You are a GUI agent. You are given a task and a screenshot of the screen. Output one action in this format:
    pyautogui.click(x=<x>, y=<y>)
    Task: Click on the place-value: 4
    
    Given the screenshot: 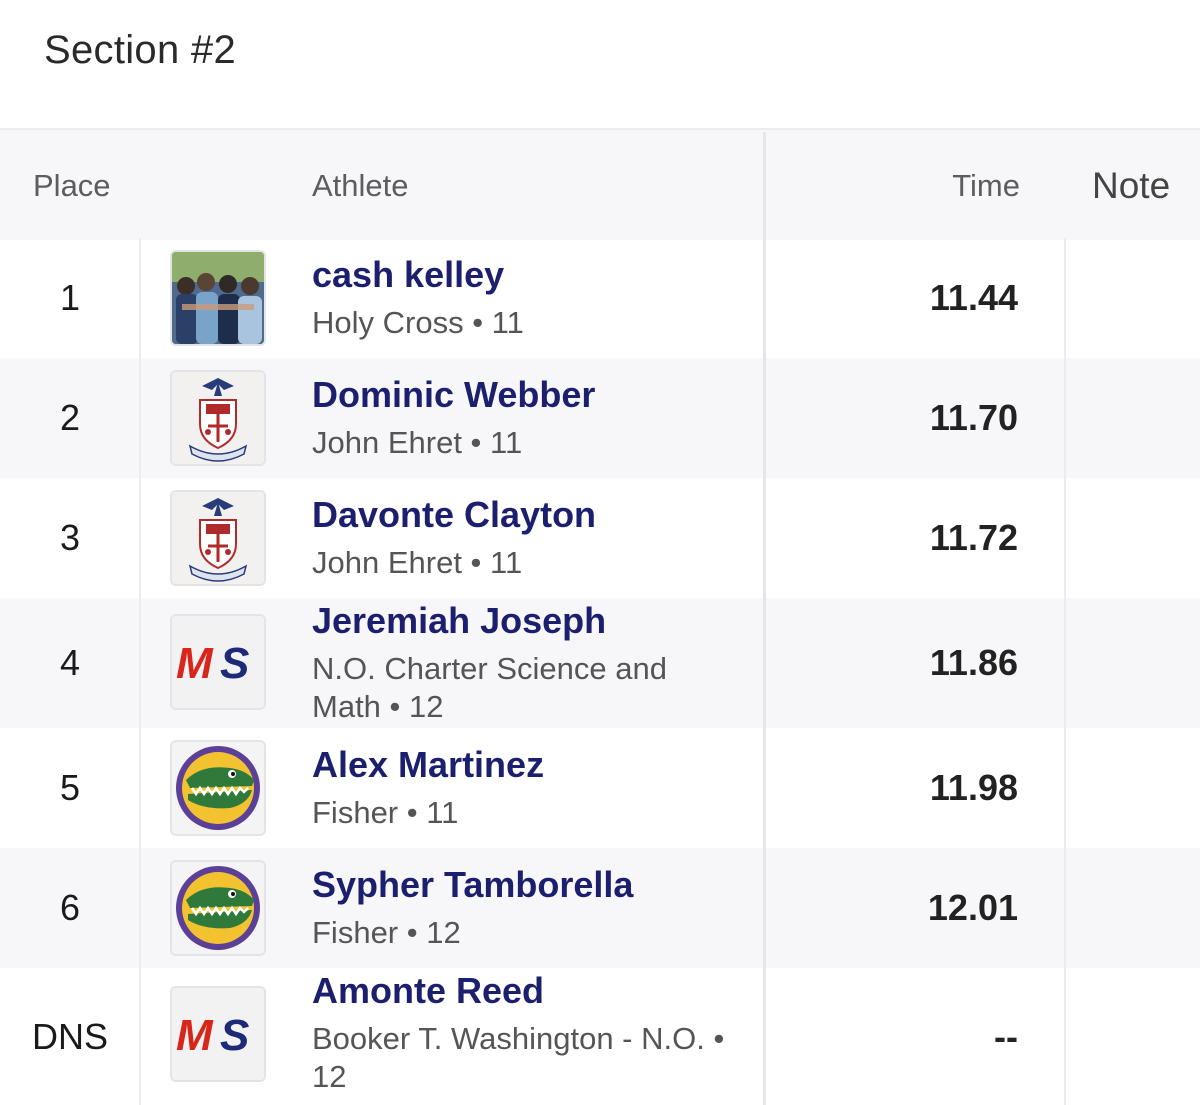 What is the action you would take?
    pyautogui.click(x=70, y=662)
    